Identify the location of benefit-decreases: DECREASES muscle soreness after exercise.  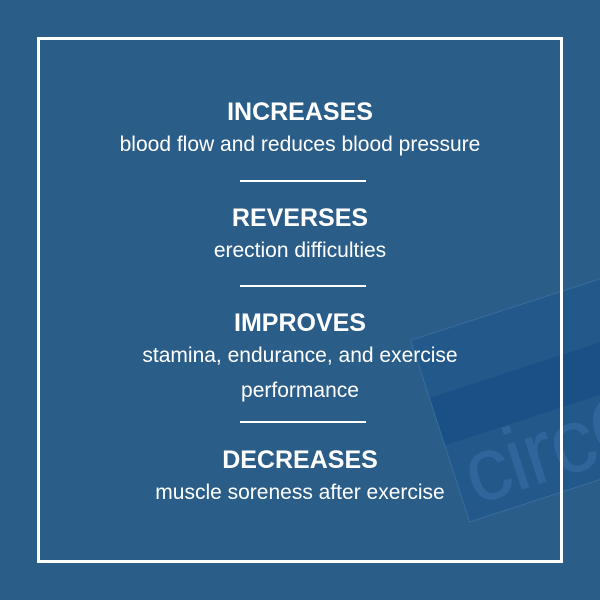
(300, 477).